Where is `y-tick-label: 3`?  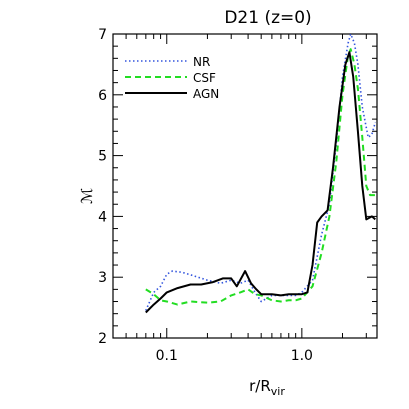 y-tick-label: 3 is located at coordinates (102, 278).